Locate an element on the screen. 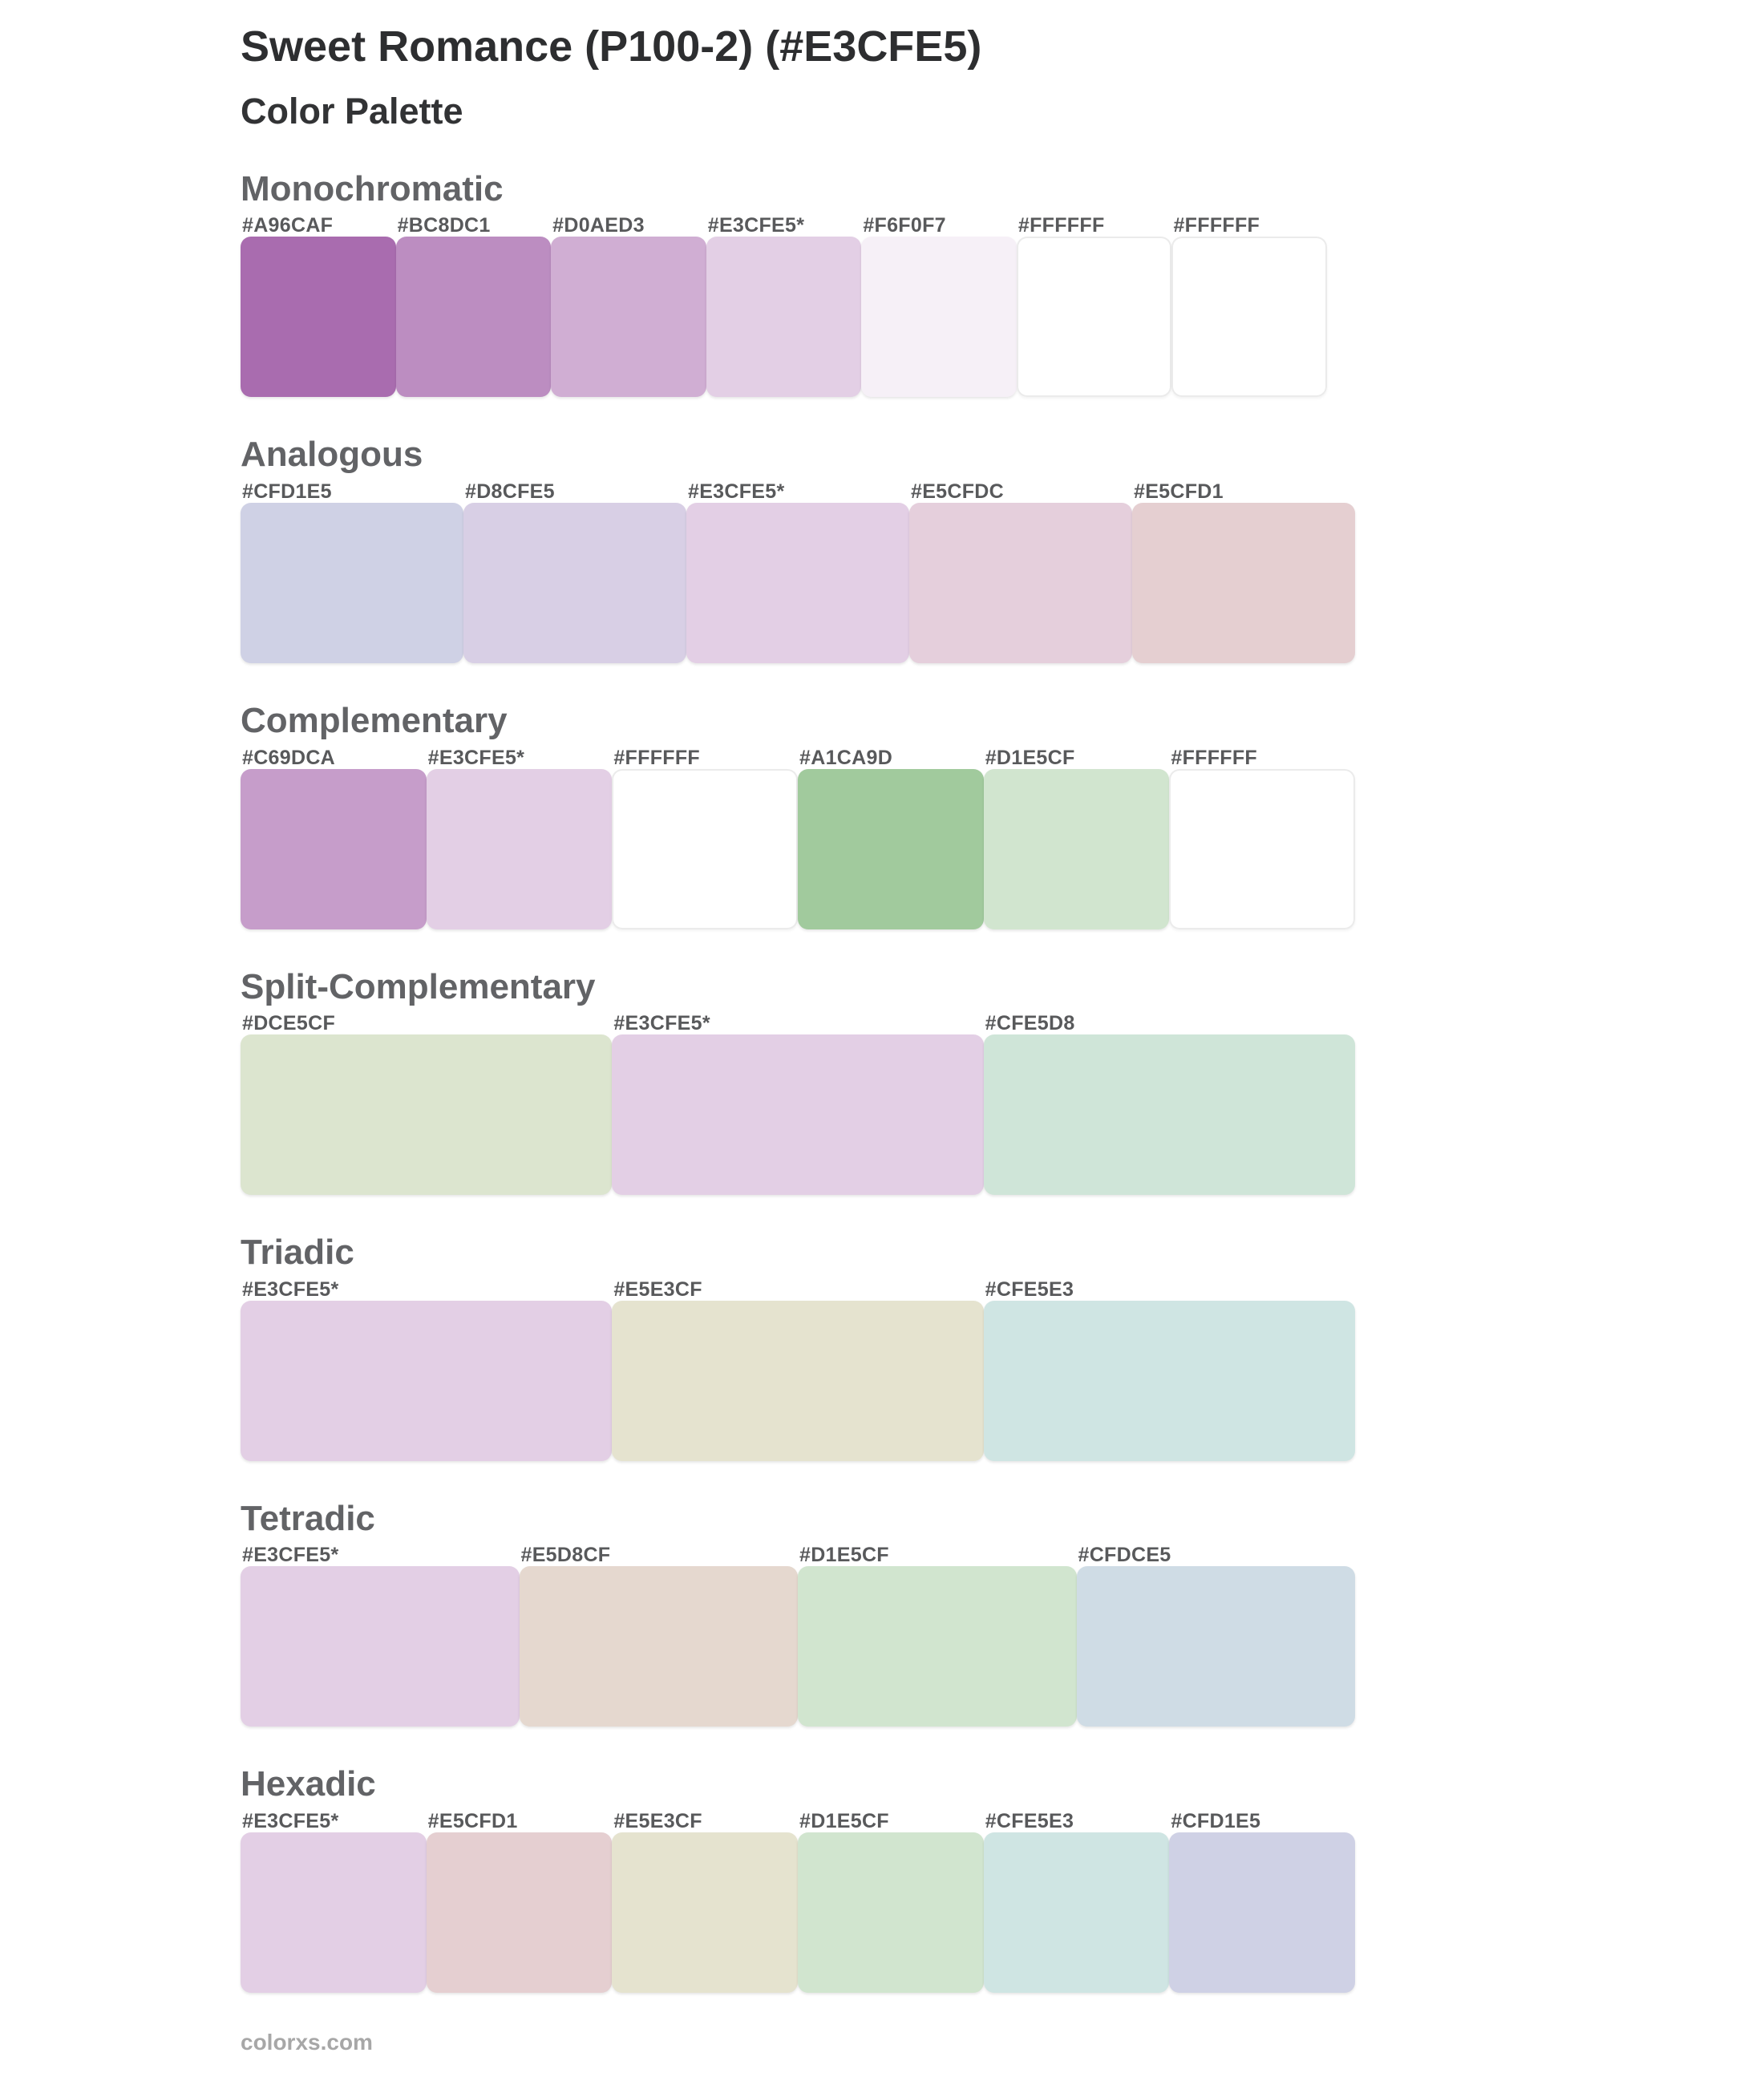 This screenshot has height=2085, width=1764. section-heading: Tetradic is located at coordinates (308, 1518).